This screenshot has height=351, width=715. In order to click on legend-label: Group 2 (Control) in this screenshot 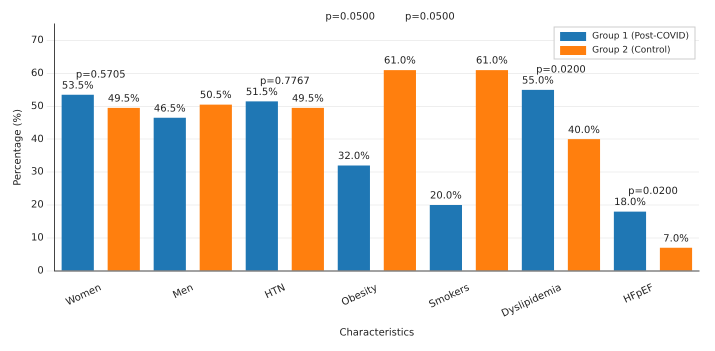, I will do `click(631, 50)`.